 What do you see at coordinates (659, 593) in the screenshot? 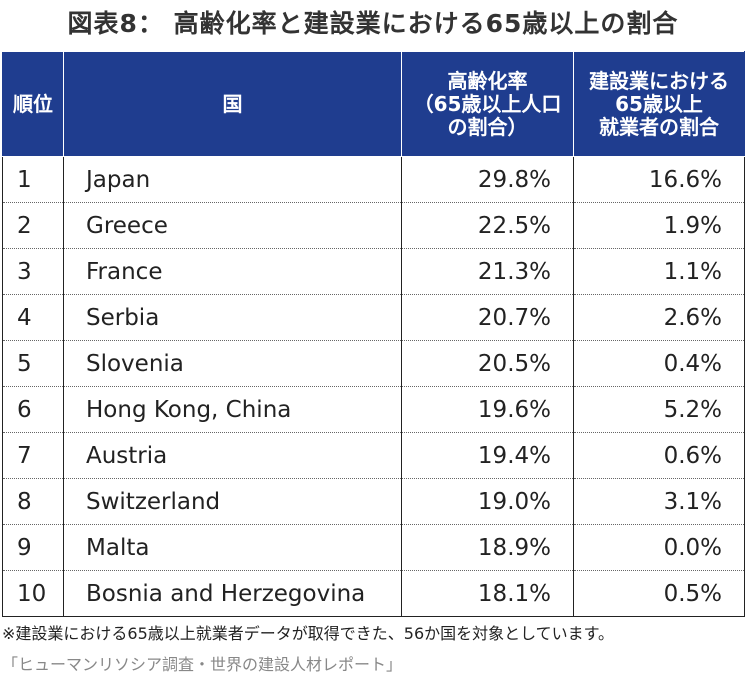
I see `cell-construction-share: 0.5%` at bounding box center [659, 593].